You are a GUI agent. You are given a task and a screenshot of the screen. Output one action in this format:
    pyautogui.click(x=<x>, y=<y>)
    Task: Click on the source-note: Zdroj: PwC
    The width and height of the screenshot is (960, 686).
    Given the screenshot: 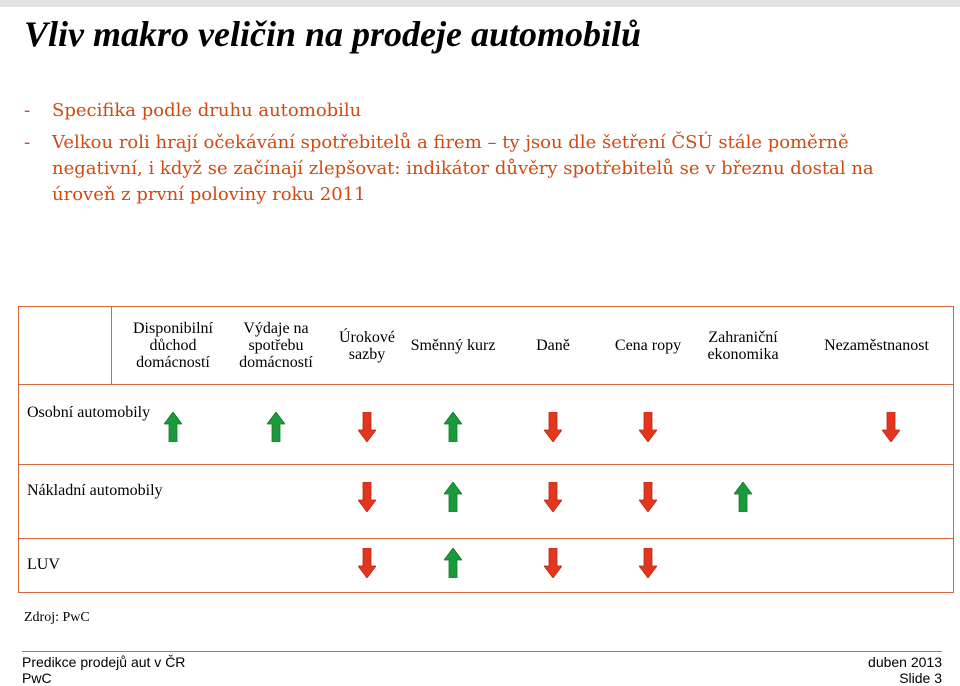 What is the action you would take?
    pyautogui.click(x=57, y=617)
    